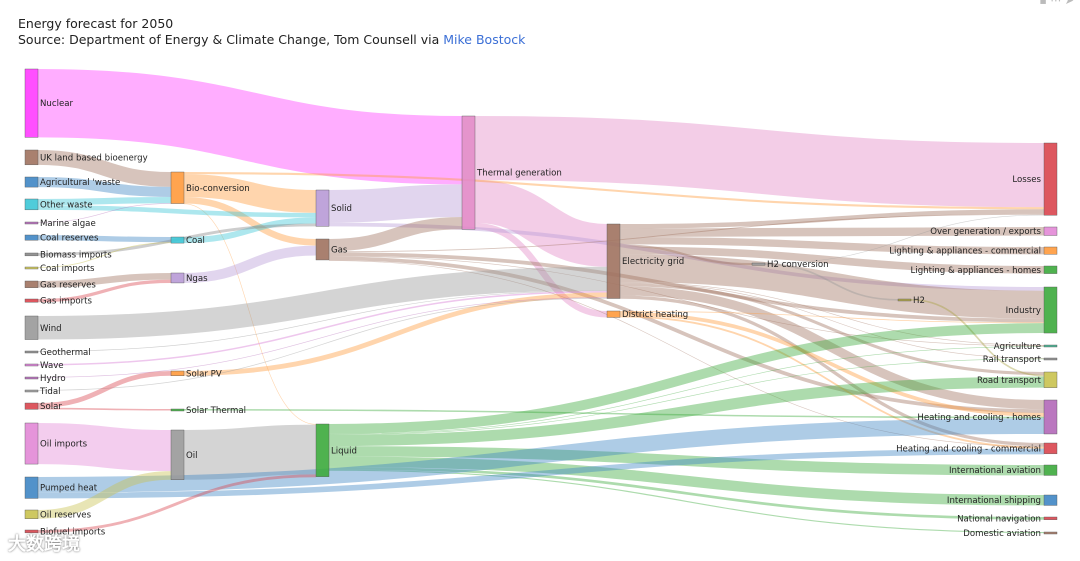 Image resolution: width=1080 pixels, height=561 pixels. Describe the element at coordinates (484, 39) in the screenshot. I see `mike-bostock-link: Mike Bostock` at that location.